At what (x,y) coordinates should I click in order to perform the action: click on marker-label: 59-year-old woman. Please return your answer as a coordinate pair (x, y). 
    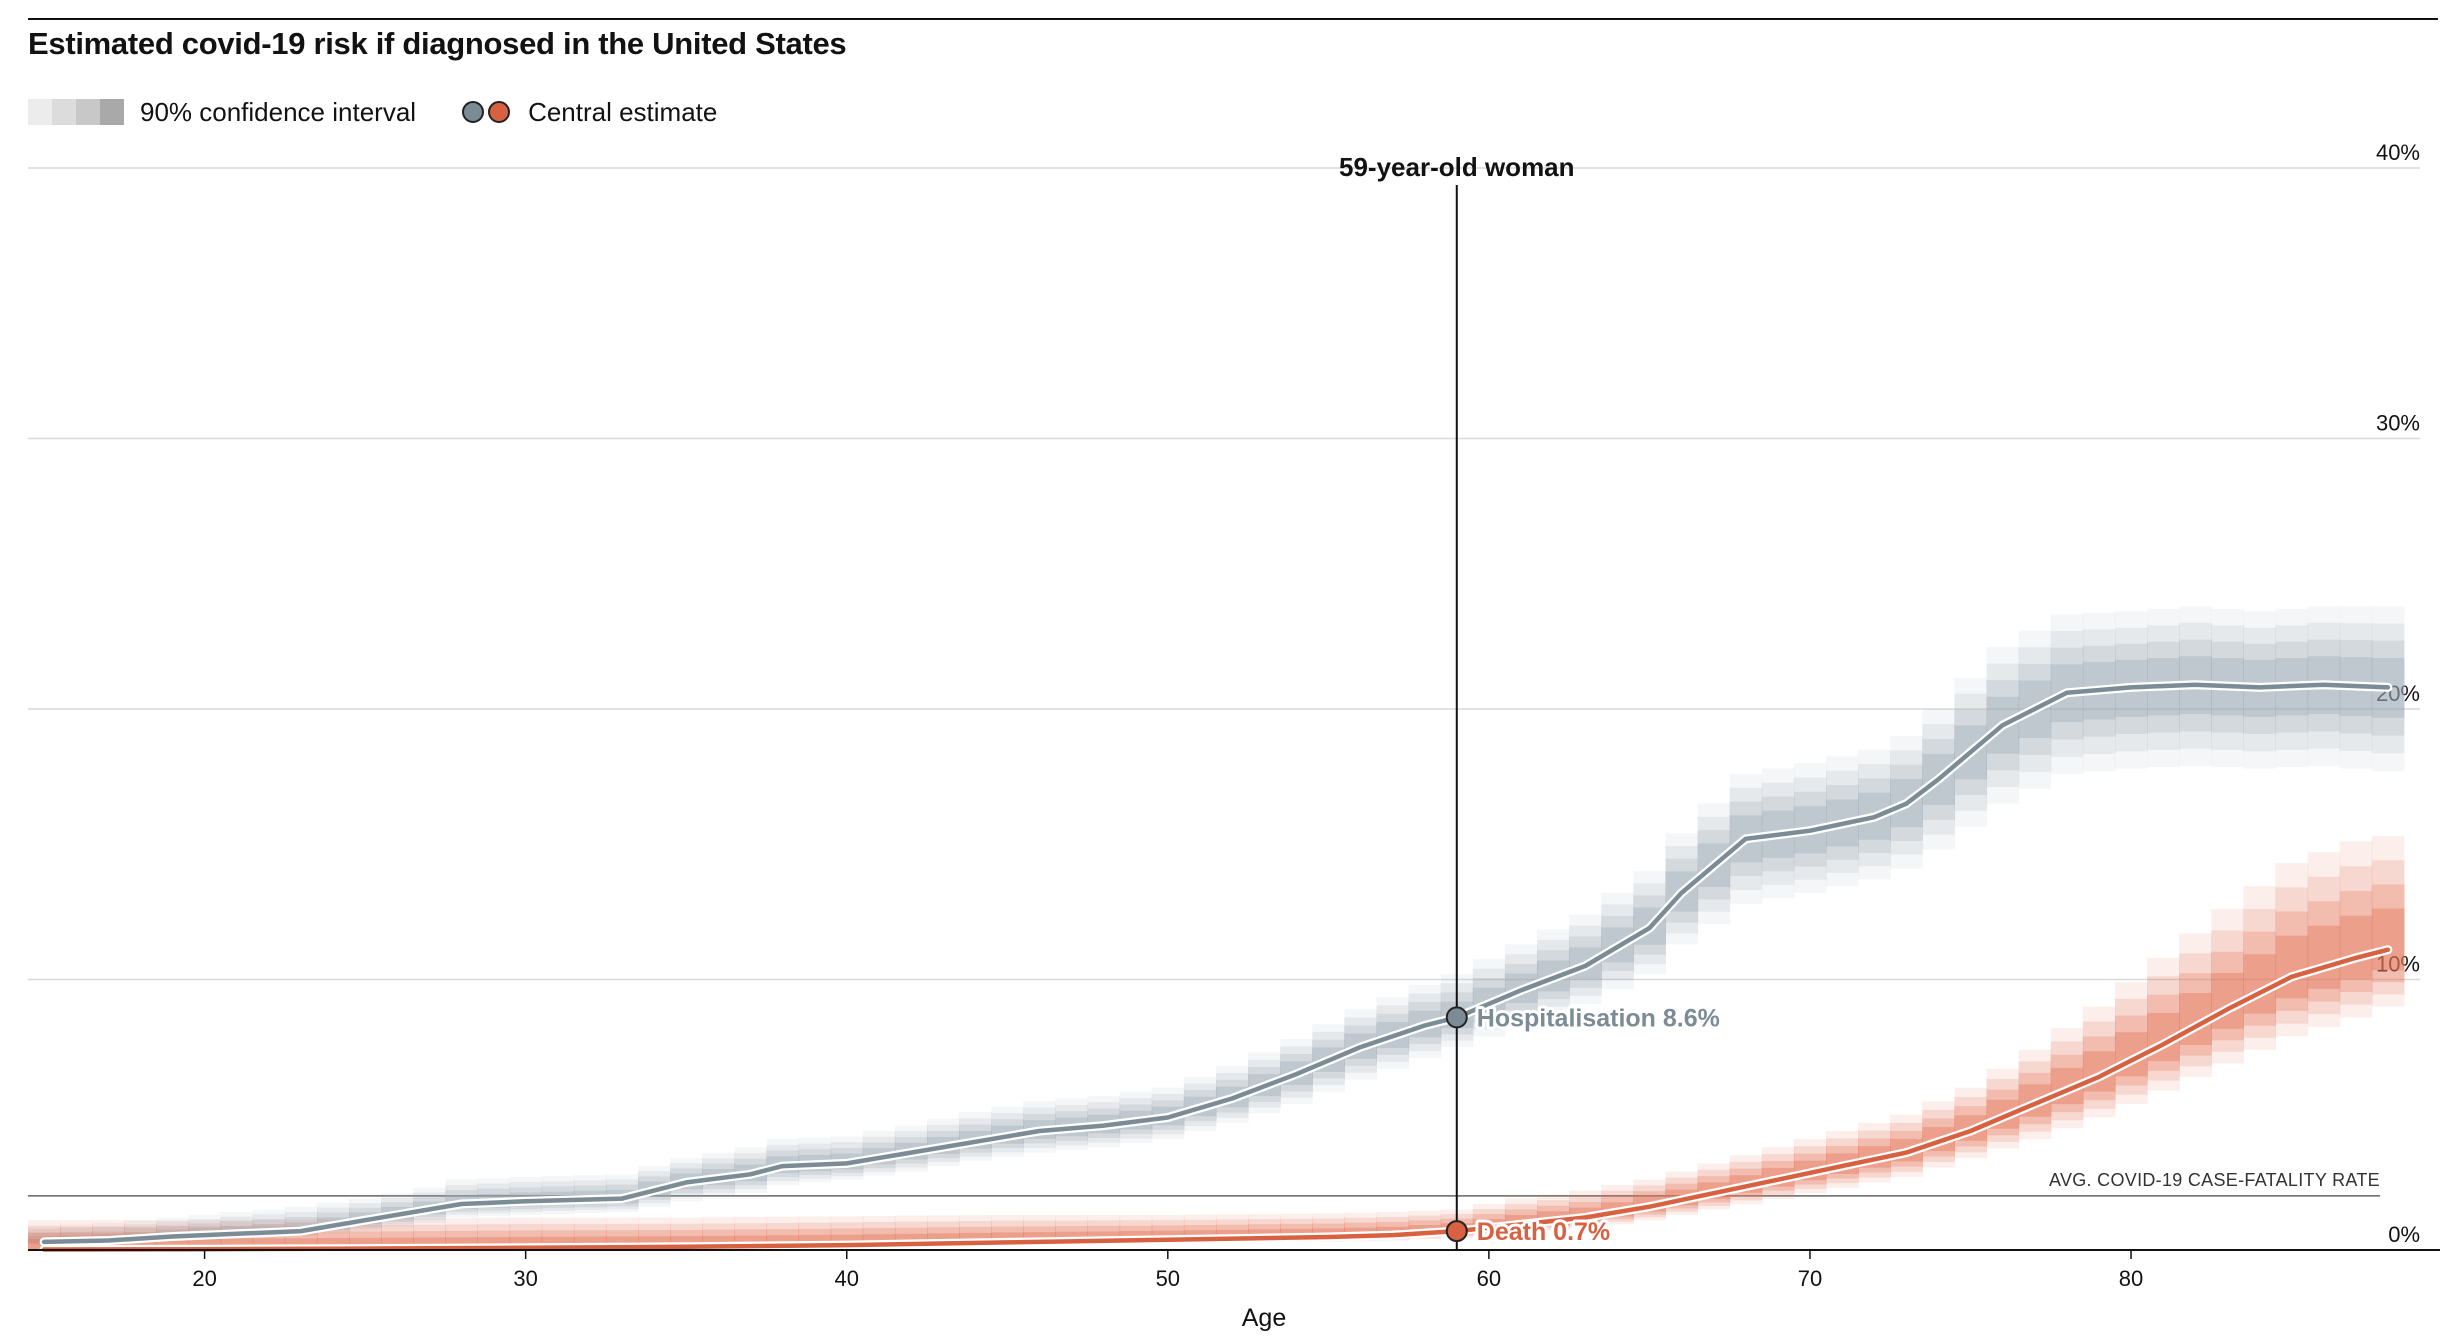
    Looking at the image, I should click on (1457, 167).